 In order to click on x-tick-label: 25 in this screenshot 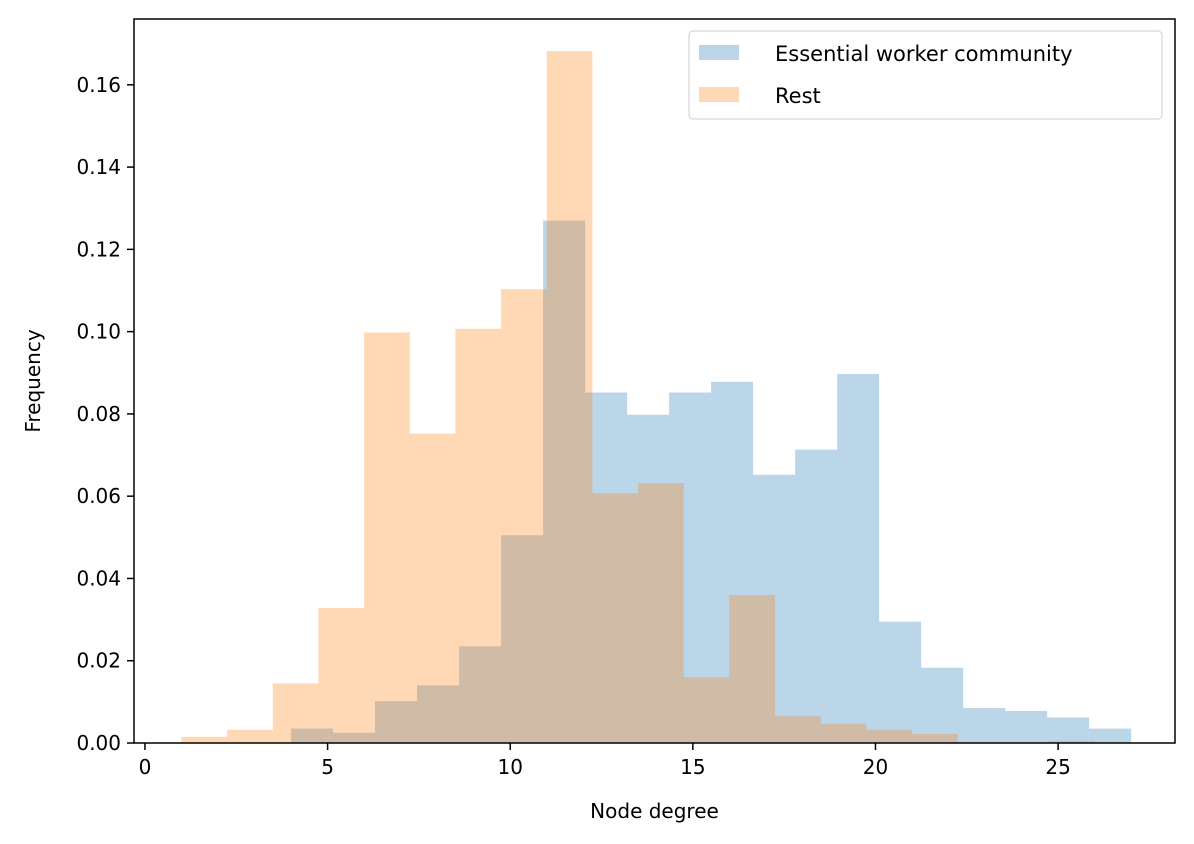, I will do `click(1057, 767)`.